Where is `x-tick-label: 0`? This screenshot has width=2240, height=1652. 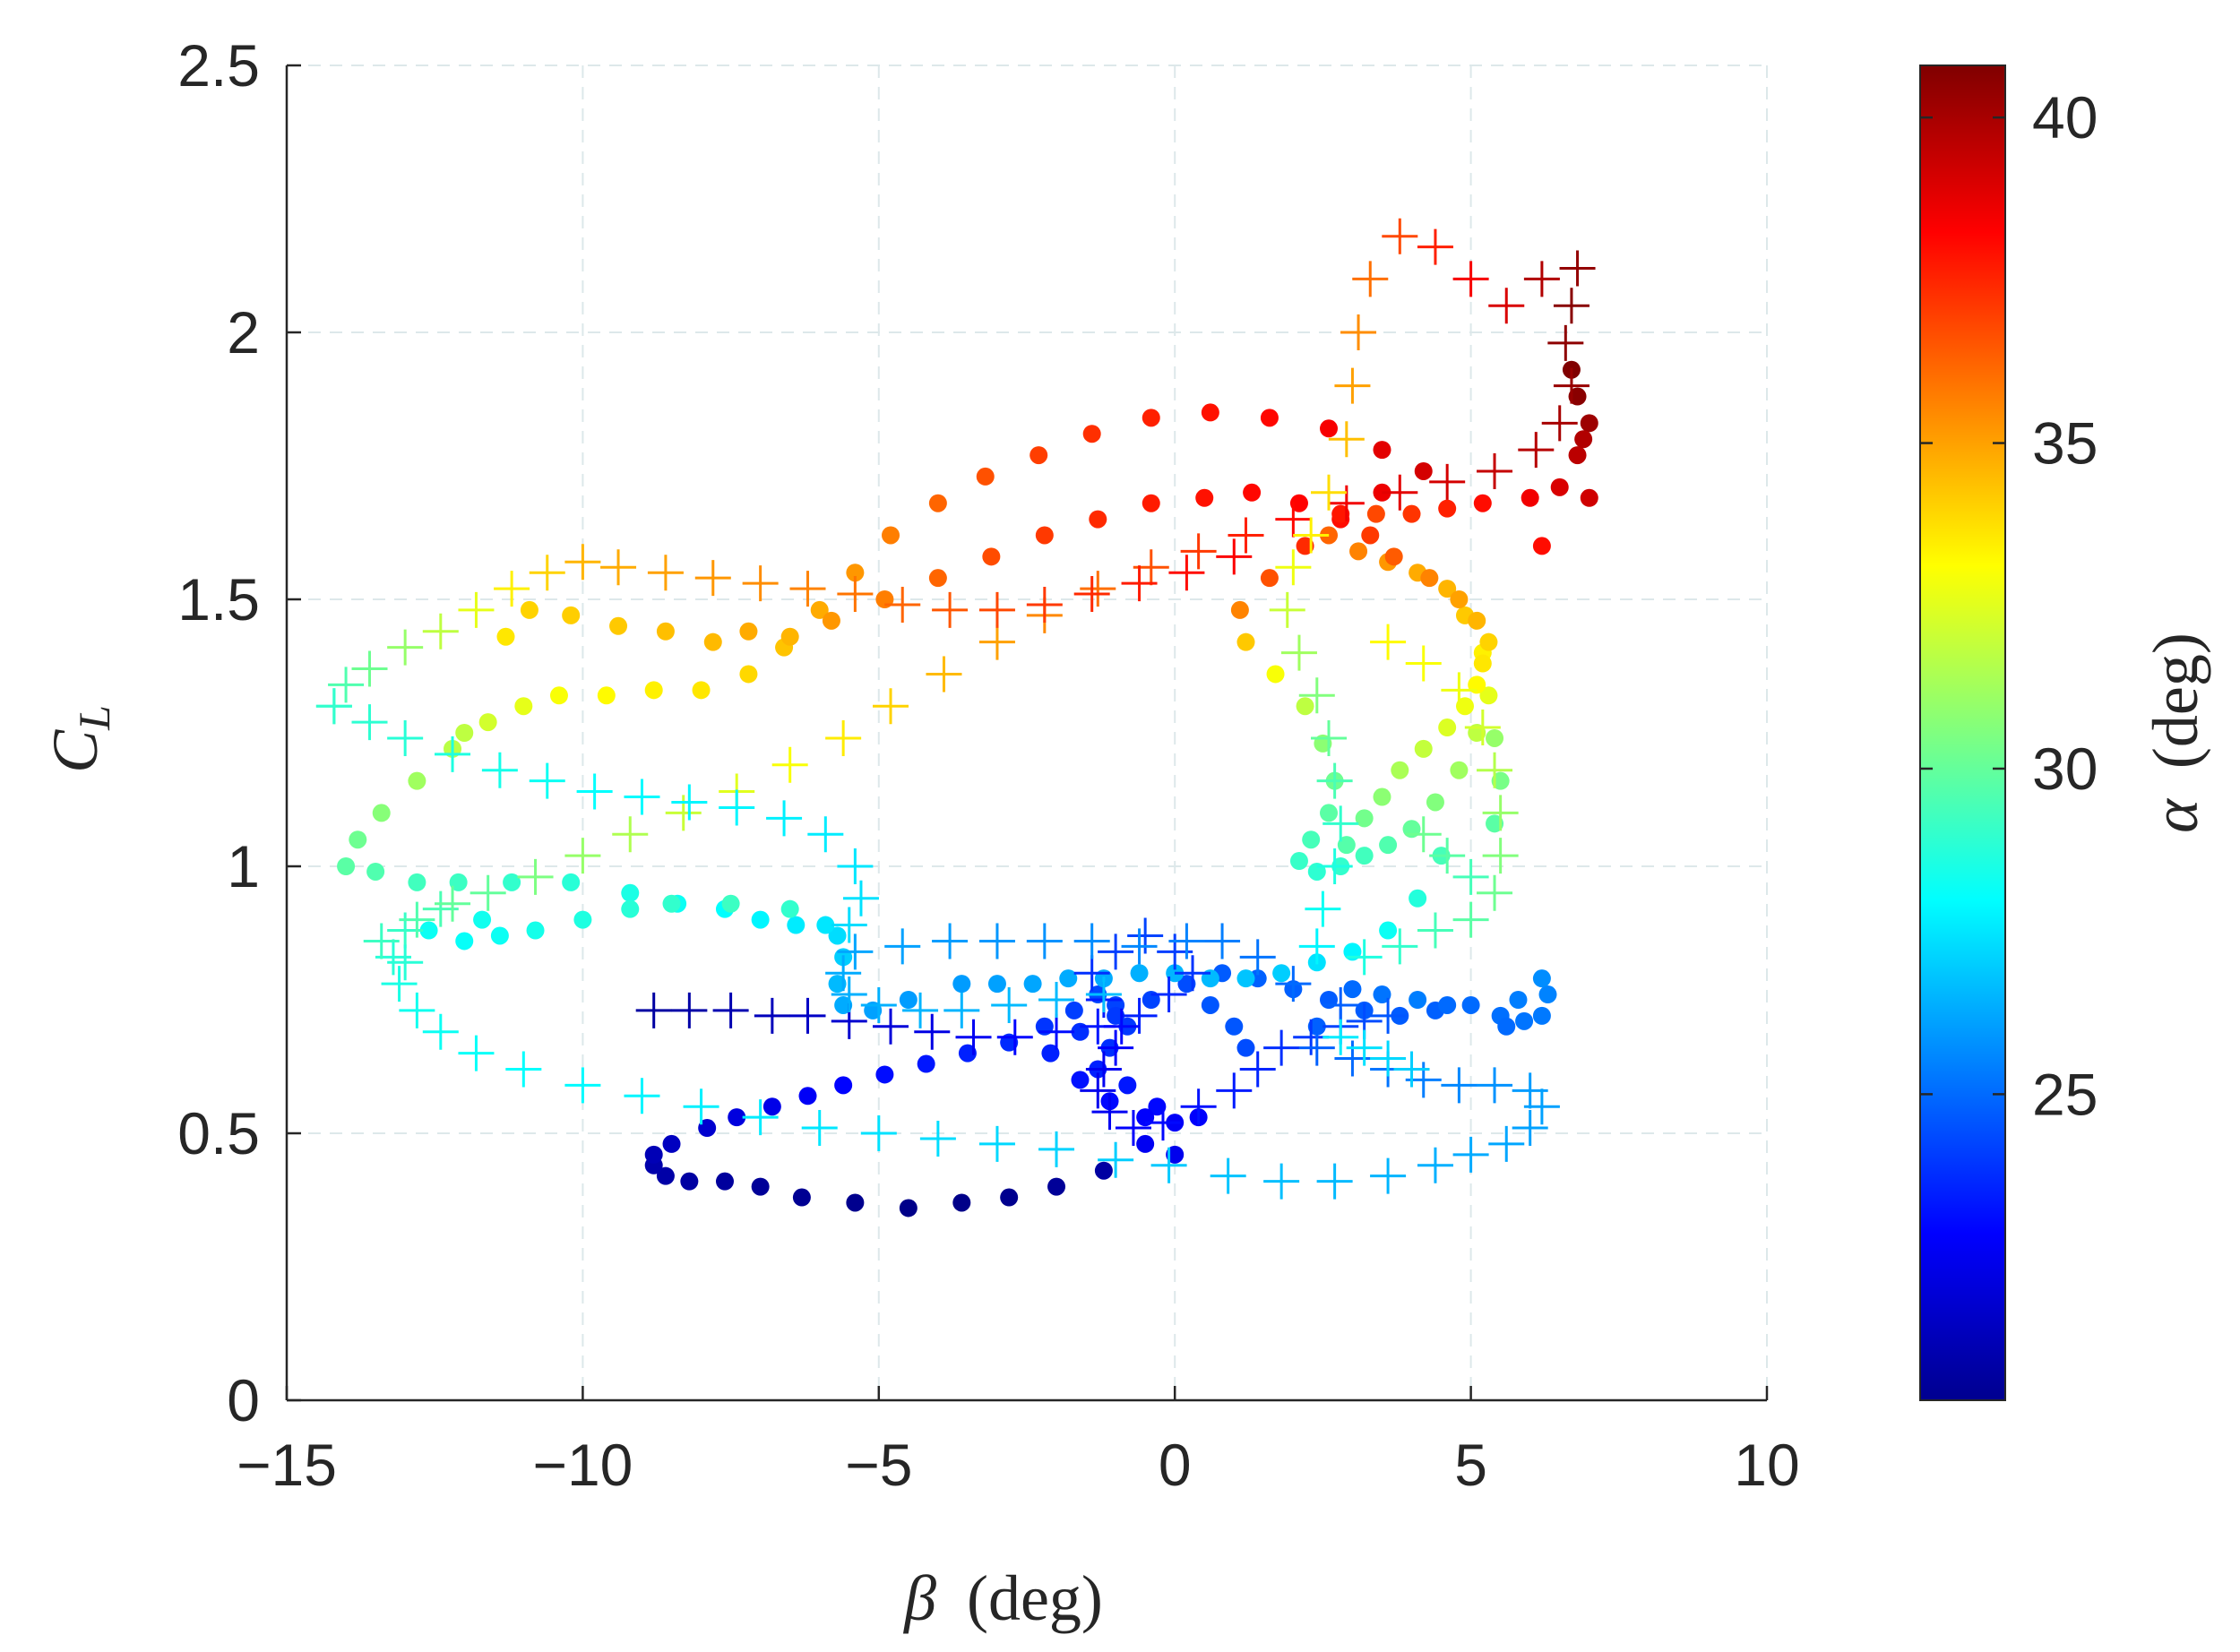
x-tick-label: 0 is located at coordinates (1175, 1465).